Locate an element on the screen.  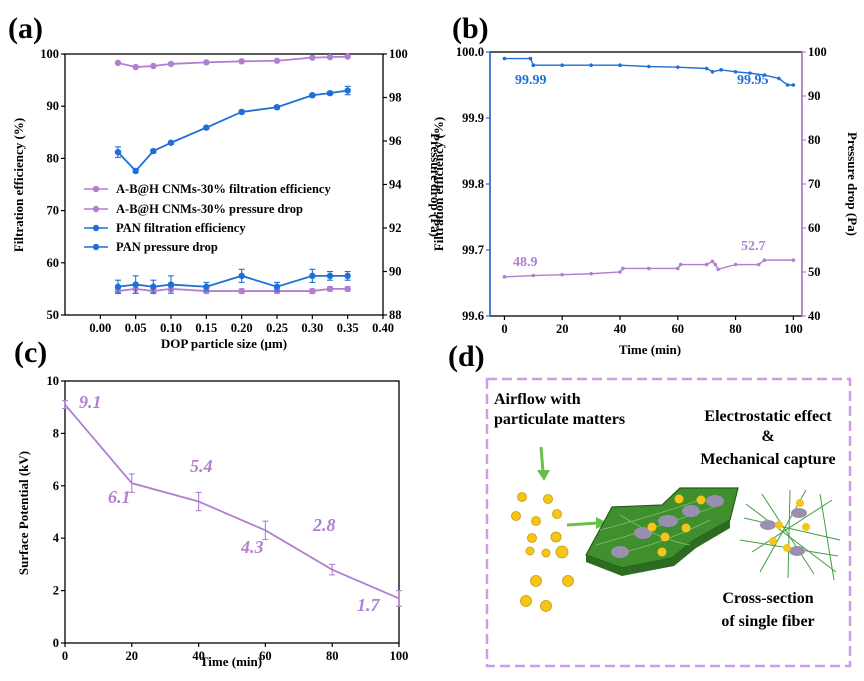
x-tick-label: 0.10 is located at coordinates (171, 328).